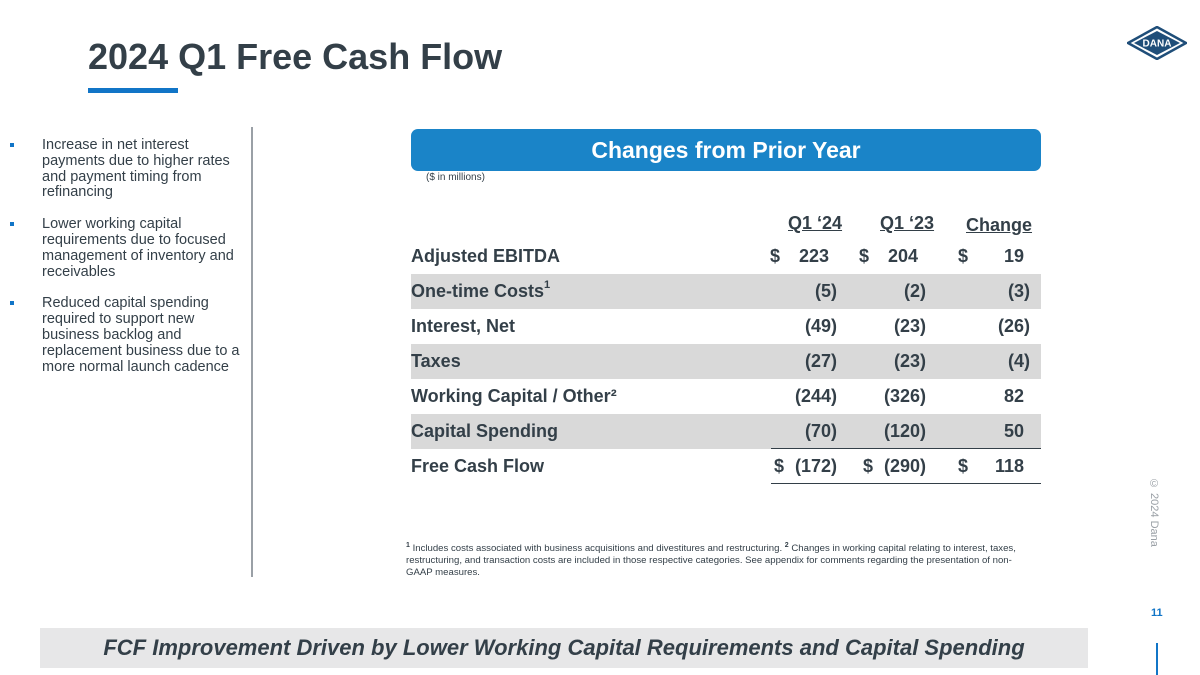 The height and width of the screenshot is (675, 1200). What do you see at coordinates (726, 466) in the screenshot?
I see `table-row: Free Cash Flow $ (172) $ (290) $ 118` at bounding box center [726, 466].